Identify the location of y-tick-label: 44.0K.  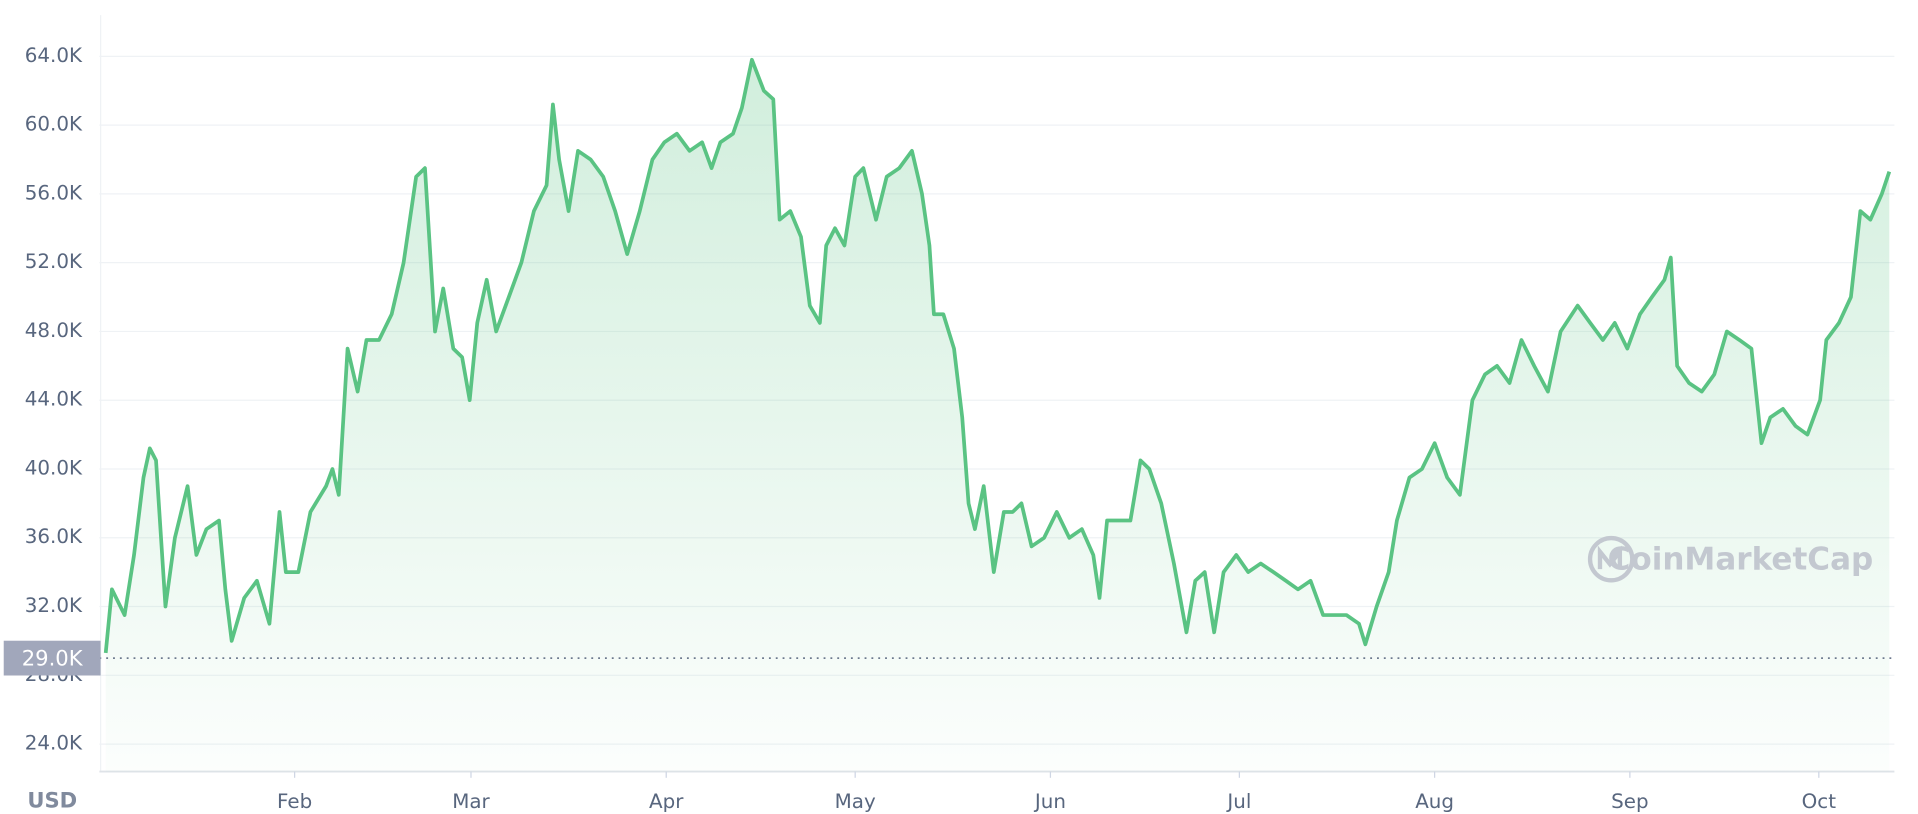
(54, 399).